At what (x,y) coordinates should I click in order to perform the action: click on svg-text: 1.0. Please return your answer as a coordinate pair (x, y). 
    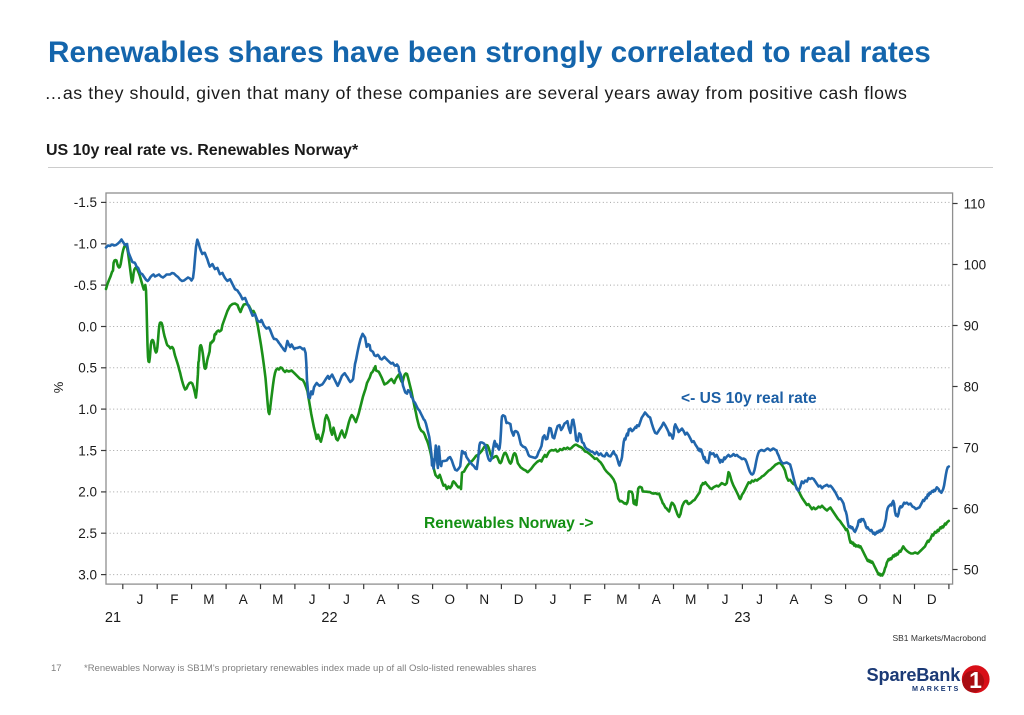
    Looking at the image, I should click on (87, 409).